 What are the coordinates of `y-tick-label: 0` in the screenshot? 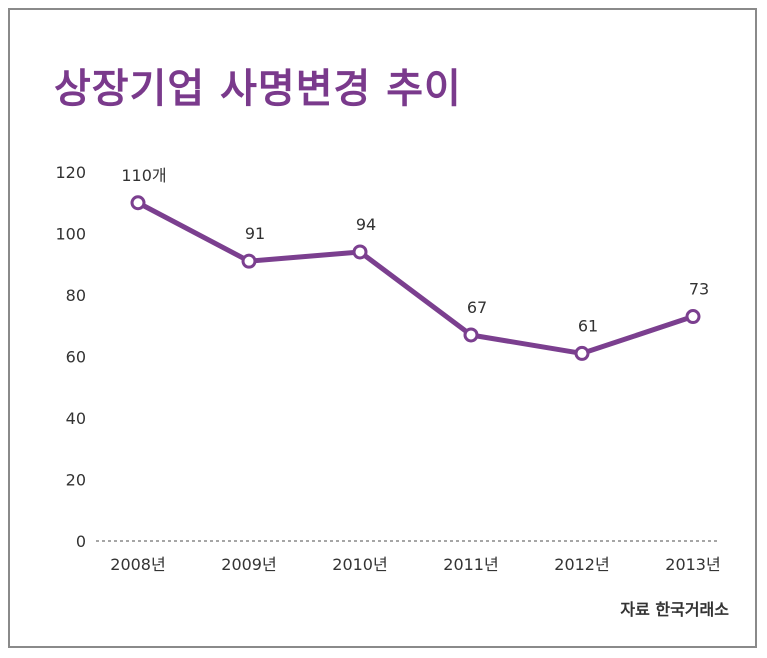 It's located at (81, 541).